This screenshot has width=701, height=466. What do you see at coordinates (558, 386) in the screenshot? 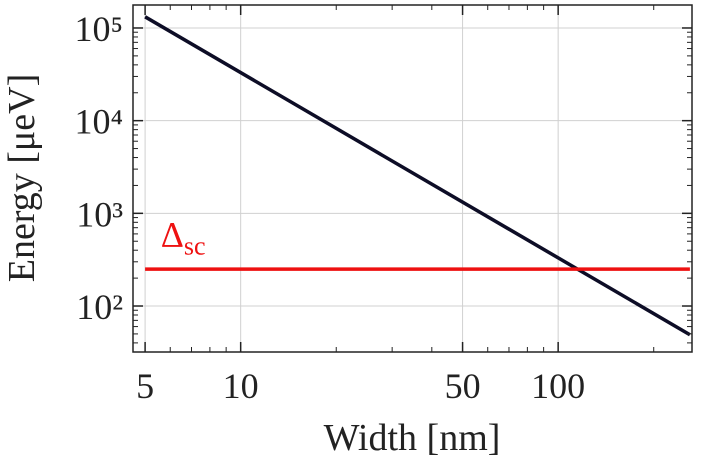
I see `x-tick-label: 100` at bounding box center [558, 386].